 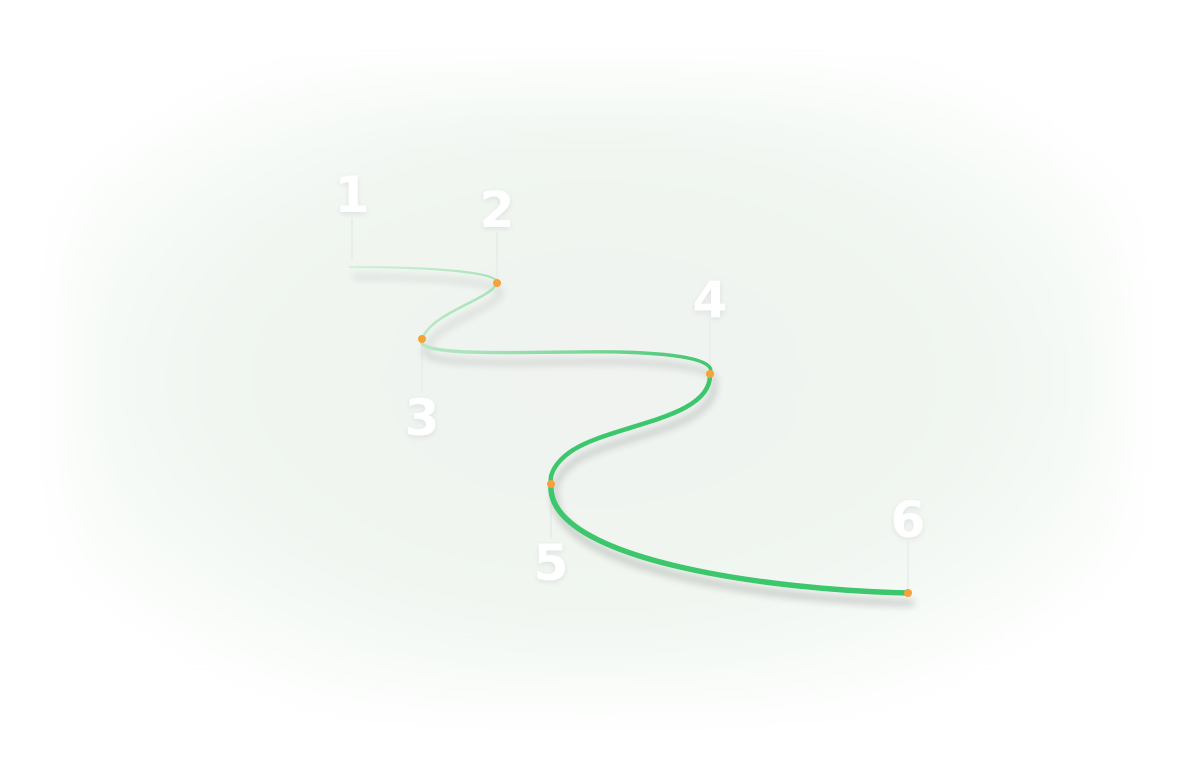 What do you see at coordinates (352, 195) in the screenshot?
I see `step-label-1: 1` at bounding box center [352, 195].